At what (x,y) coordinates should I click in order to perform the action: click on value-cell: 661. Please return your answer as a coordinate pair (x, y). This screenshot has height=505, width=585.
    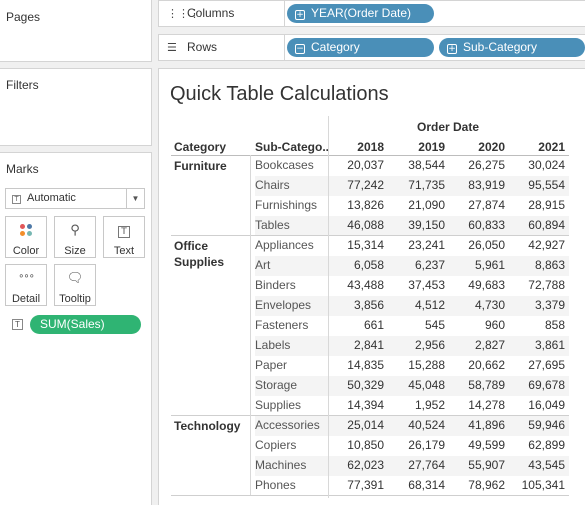
    Looking at the image, I should click on (373, 325).